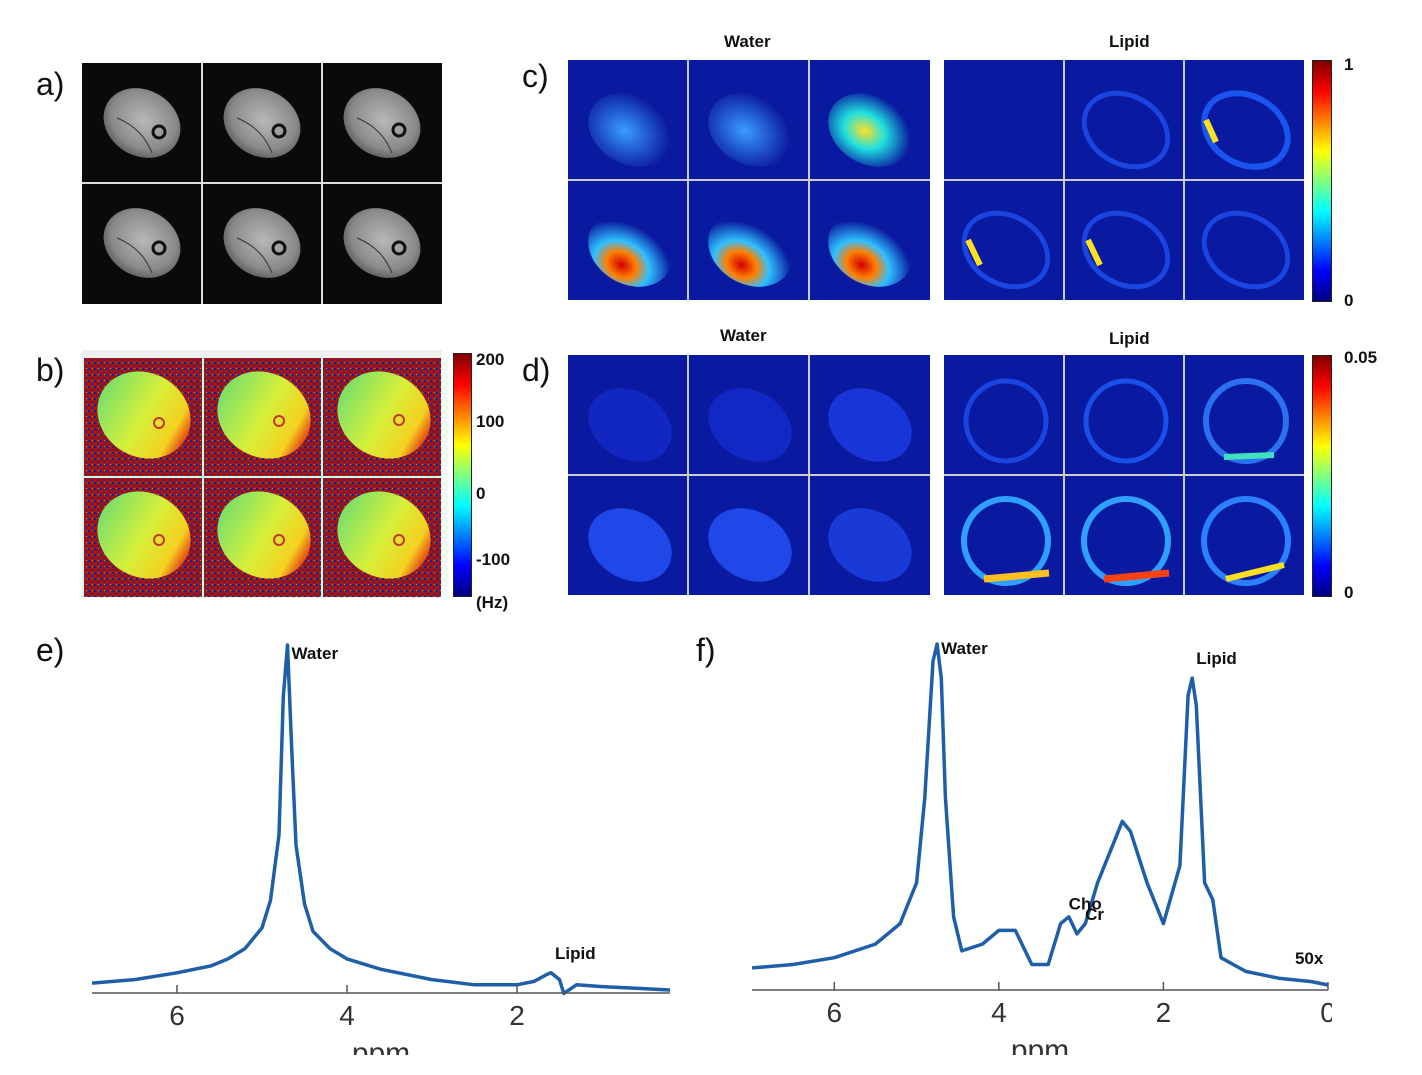 This screenshot has width=1422, height=1075. I want to click on spectrum-e-line, so click(381, 819).